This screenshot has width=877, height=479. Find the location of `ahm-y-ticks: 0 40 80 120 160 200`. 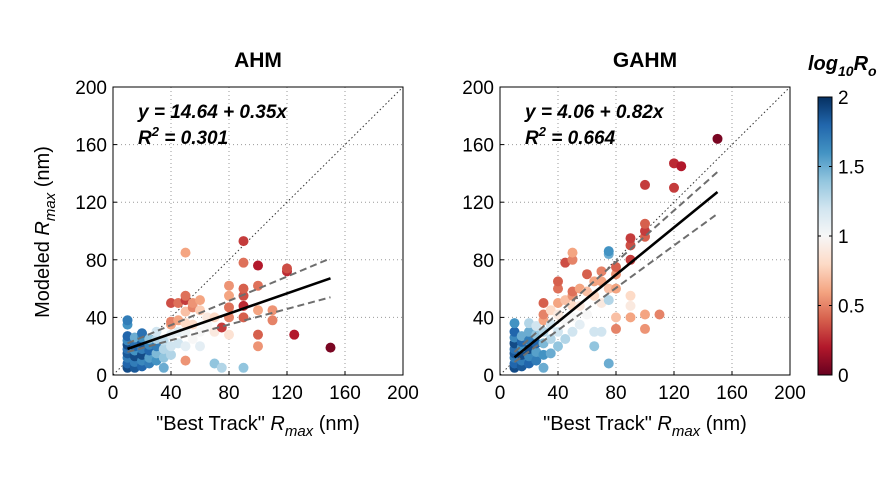

ahm-y-ticks: 0 40 80 120 160 200 is located at coordinates (96, 232).